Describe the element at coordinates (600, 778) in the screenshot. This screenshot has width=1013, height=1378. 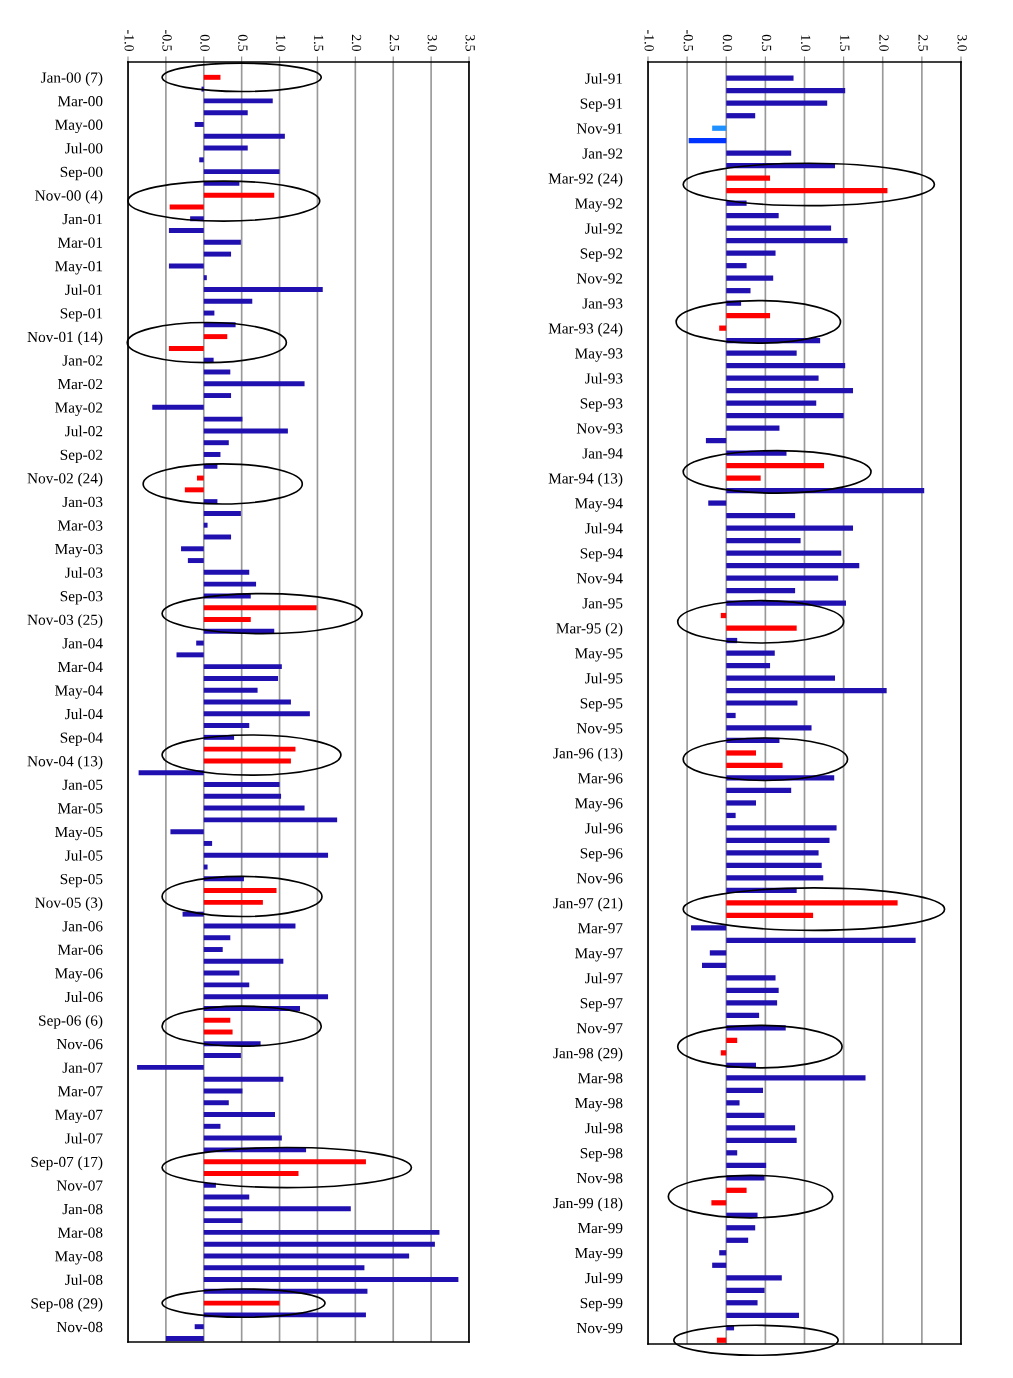
I see `y-tick-label: Mar-96` at that location.